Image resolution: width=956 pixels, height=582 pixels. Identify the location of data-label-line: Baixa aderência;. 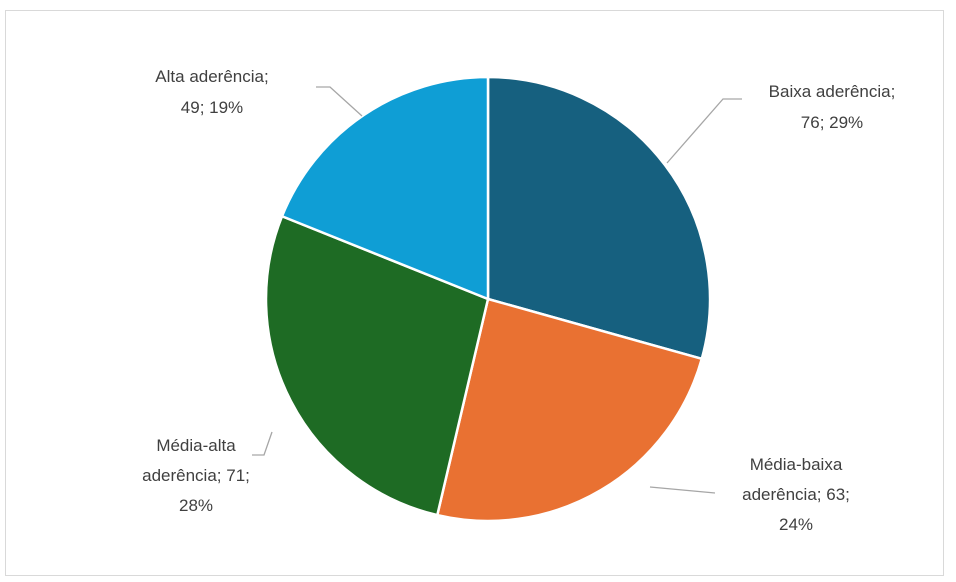
(832, 91).